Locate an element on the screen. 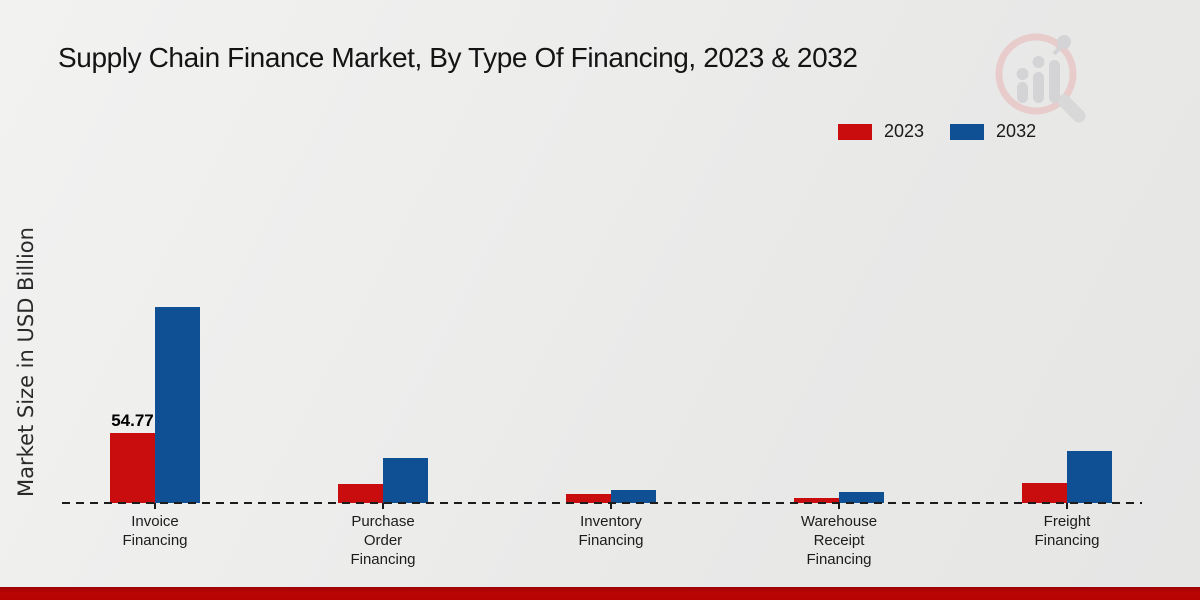  legend-swatch-2023 is located at coordinates (855, 131).